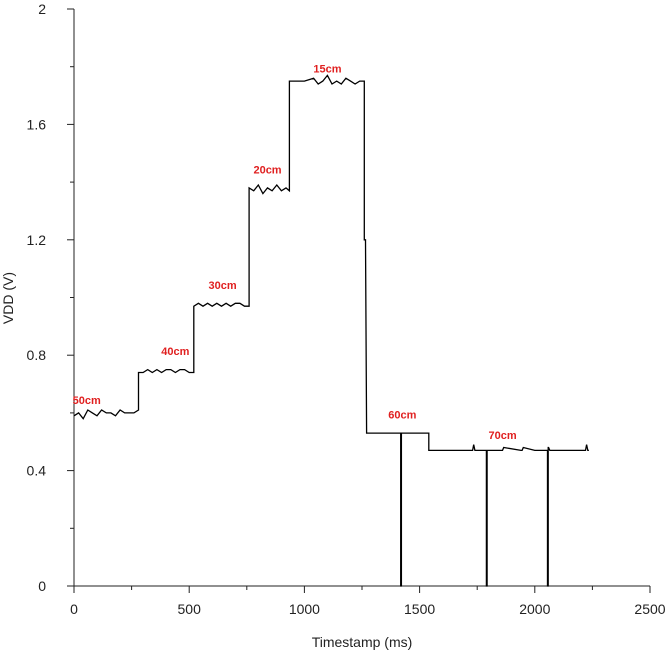  What do you see at coordinates (37, 355) in the screenshot?
I see `y-tick-label: 0.8` at bounding box center [37, 355].